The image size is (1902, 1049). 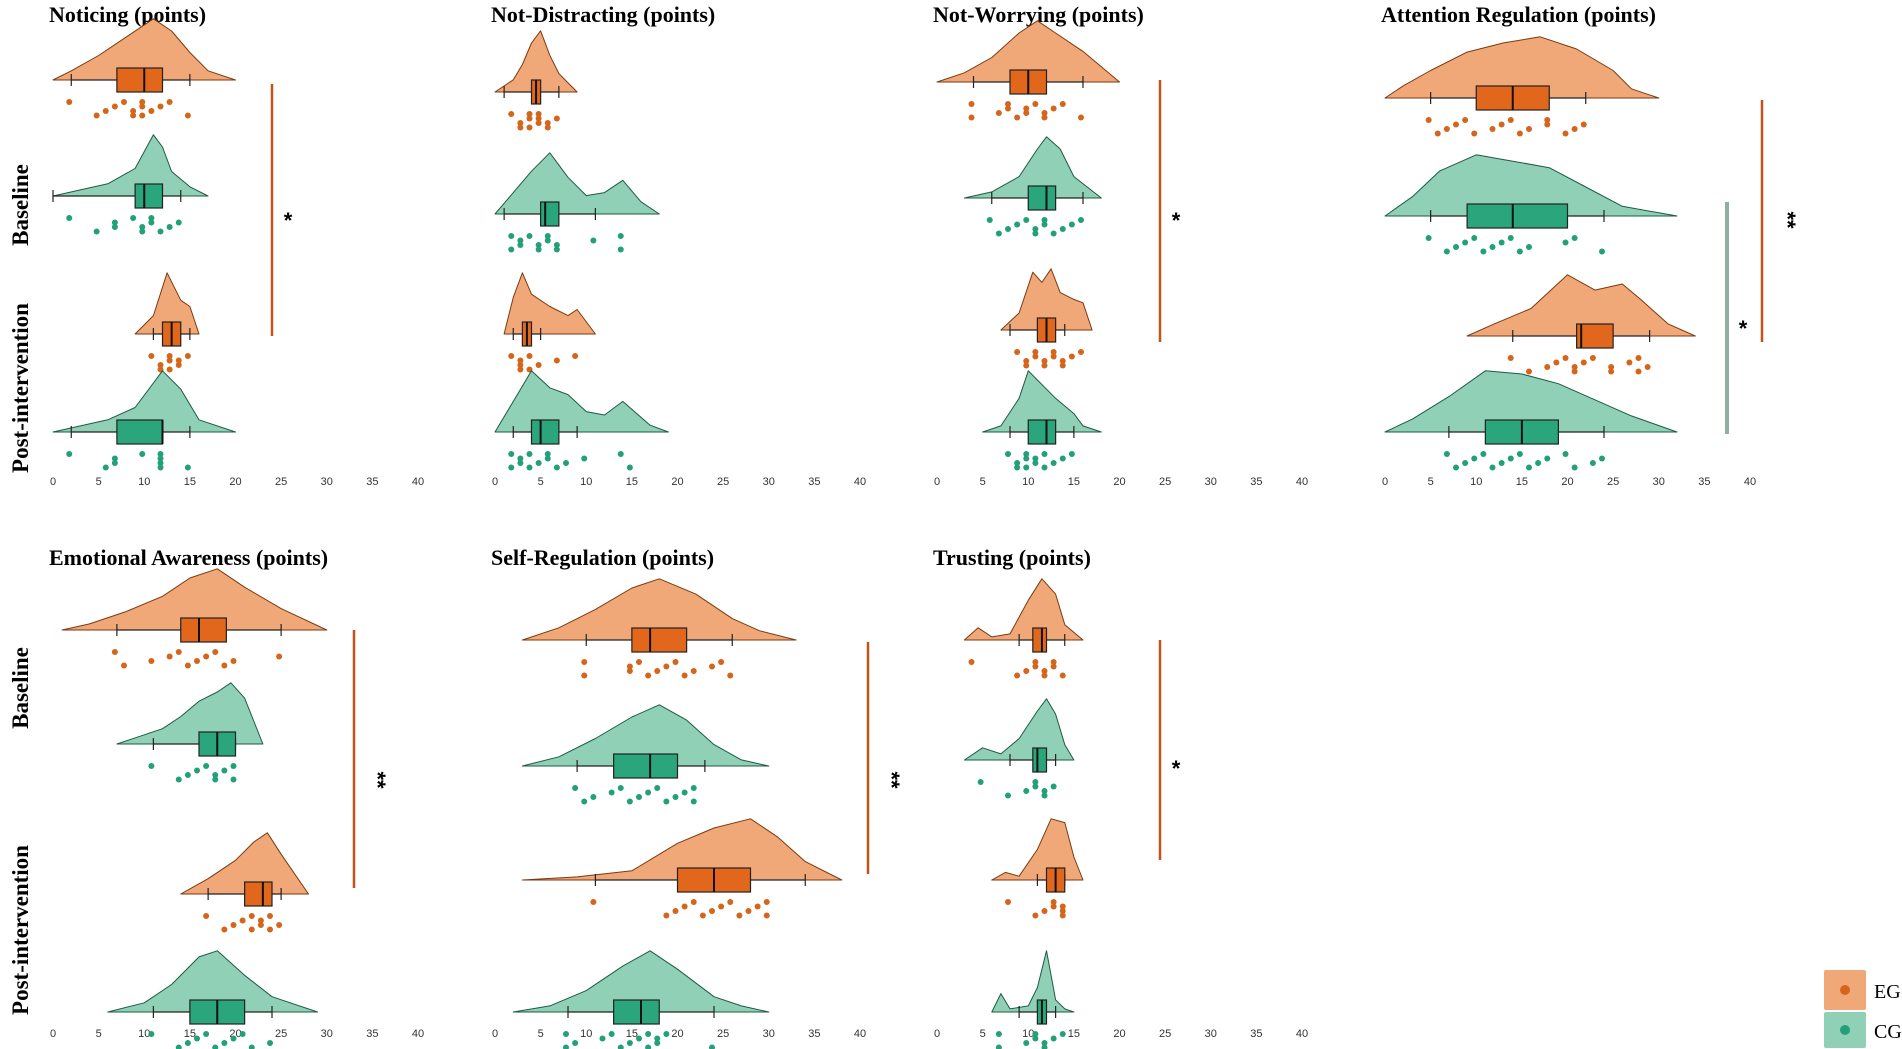 I want to click on box-eg, so click(x=659, y=640).